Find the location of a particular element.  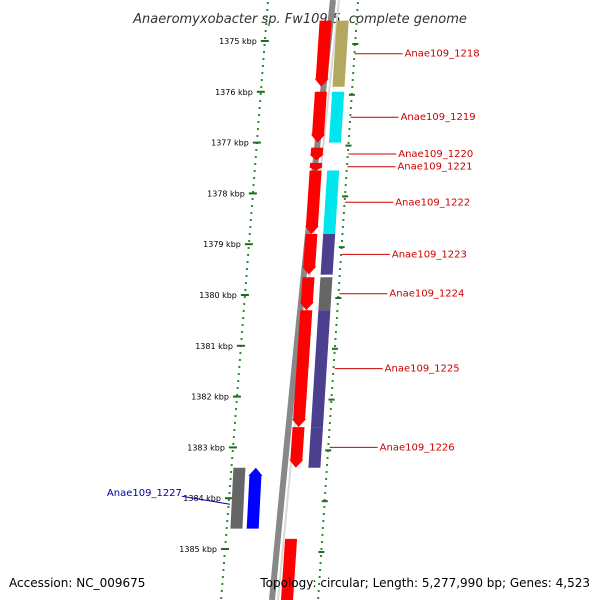

label-leader-line is located at coordinates (206, 500).